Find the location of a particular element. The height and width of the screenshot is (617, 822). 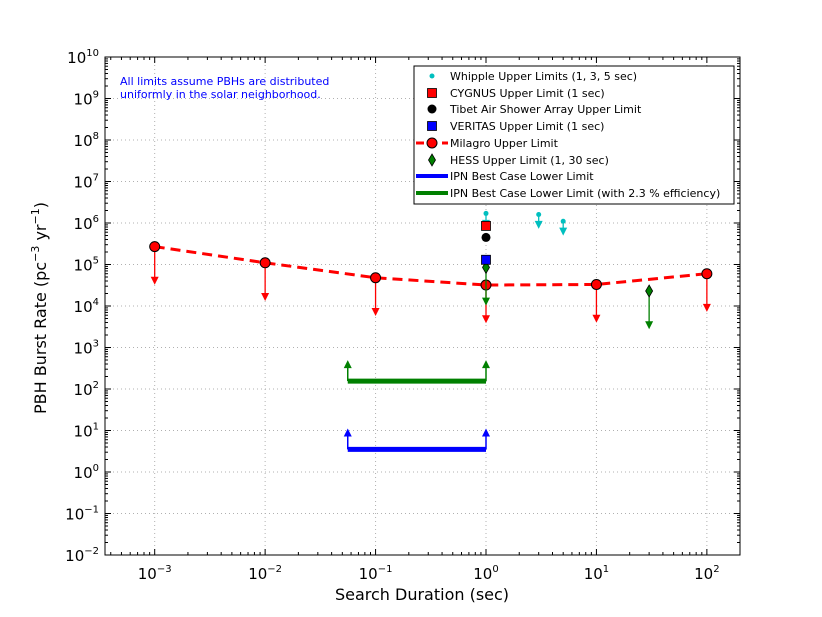

y-tick-label: 10⁻¹ is located at coordinates (82, 514).